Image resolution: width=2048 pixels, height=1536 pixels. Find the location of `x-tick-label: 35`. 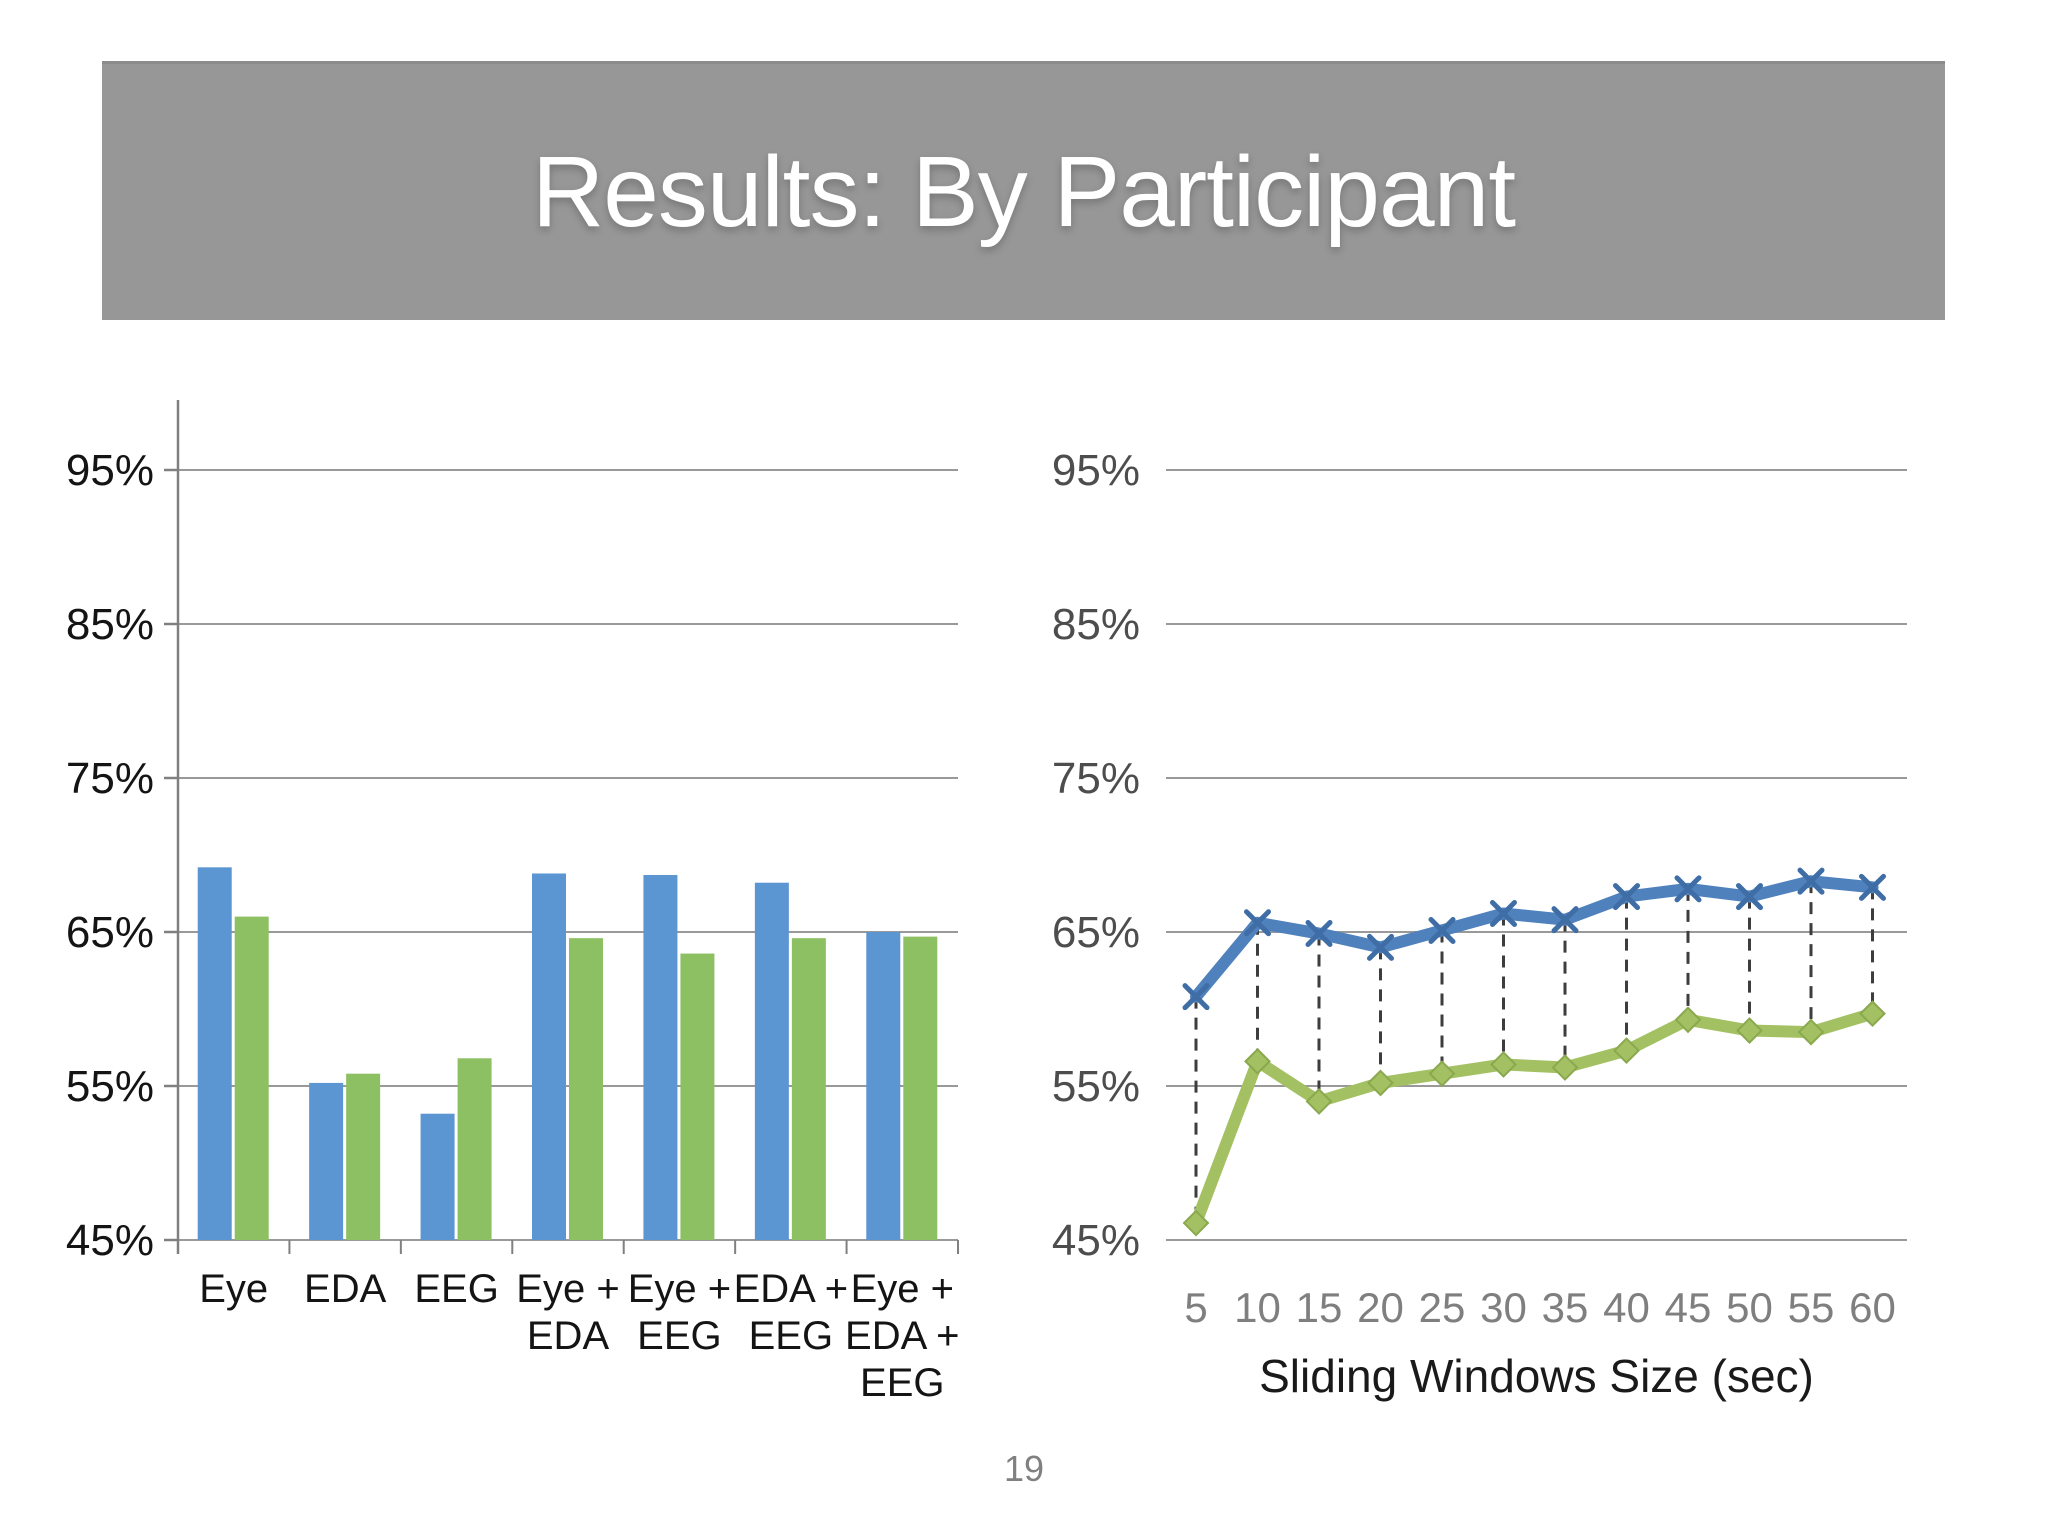

x-tick-label: 35 is located at coordinates (1565, 1307).